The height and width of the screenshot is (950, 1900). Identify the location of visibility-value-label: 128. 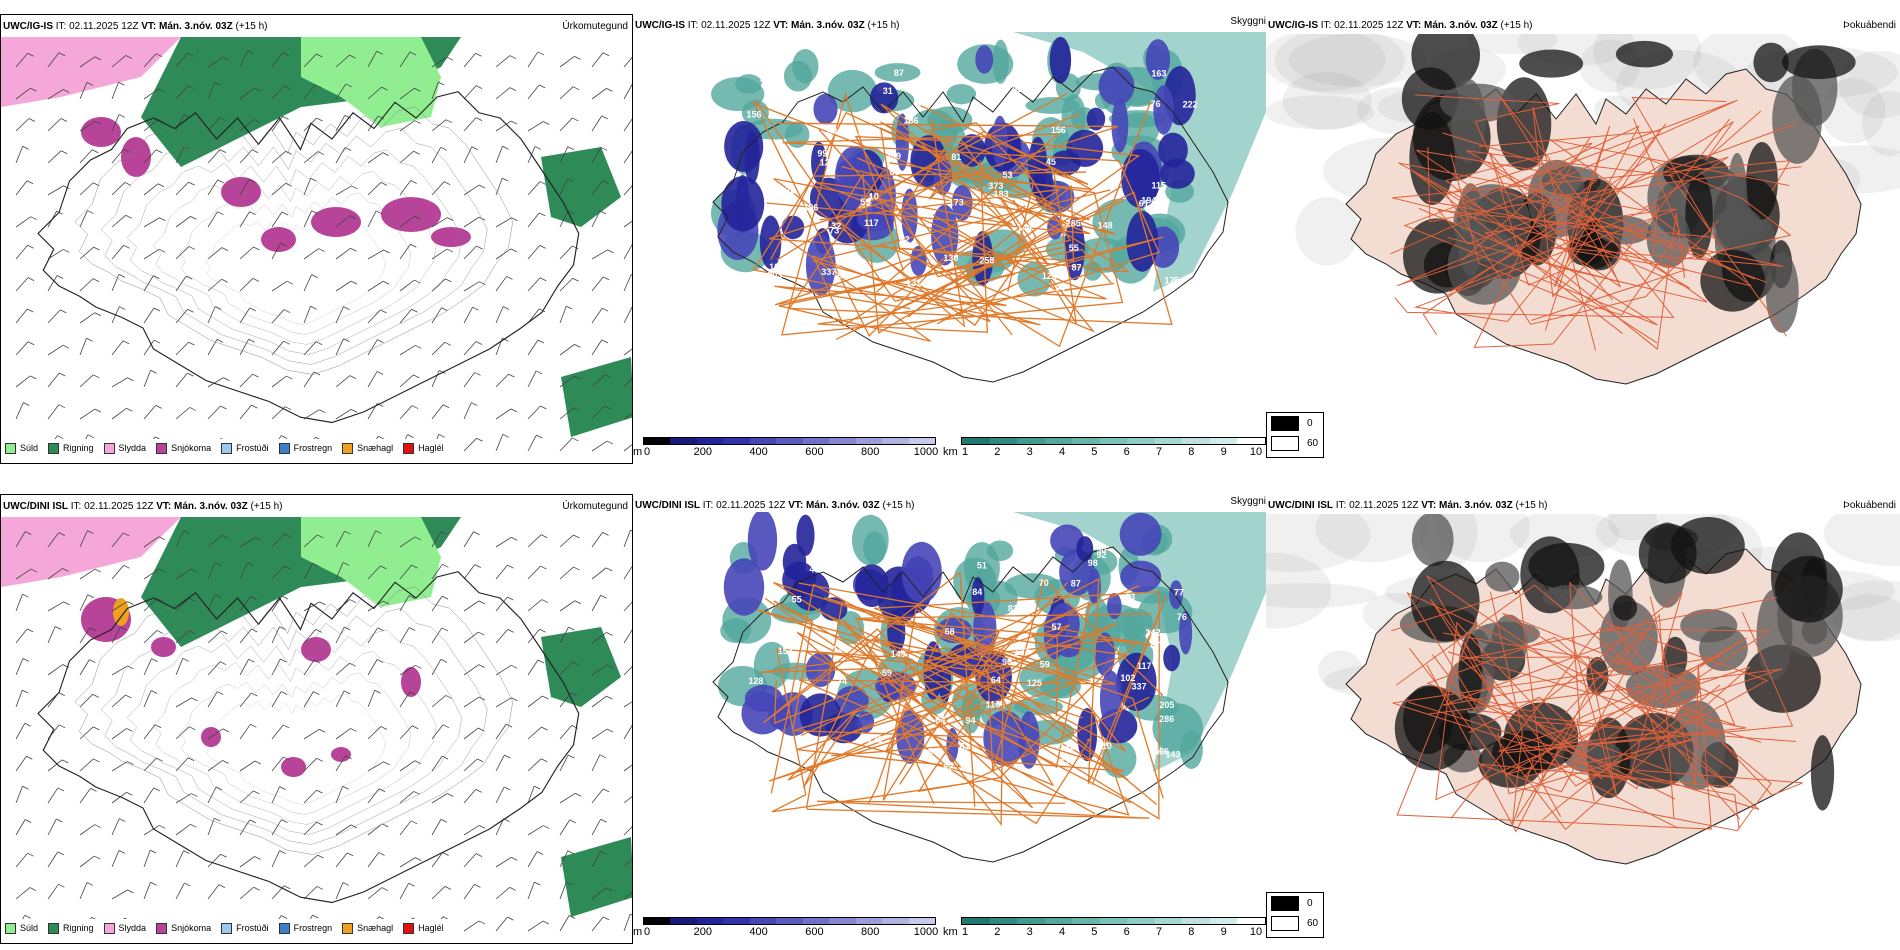
(944, 599).